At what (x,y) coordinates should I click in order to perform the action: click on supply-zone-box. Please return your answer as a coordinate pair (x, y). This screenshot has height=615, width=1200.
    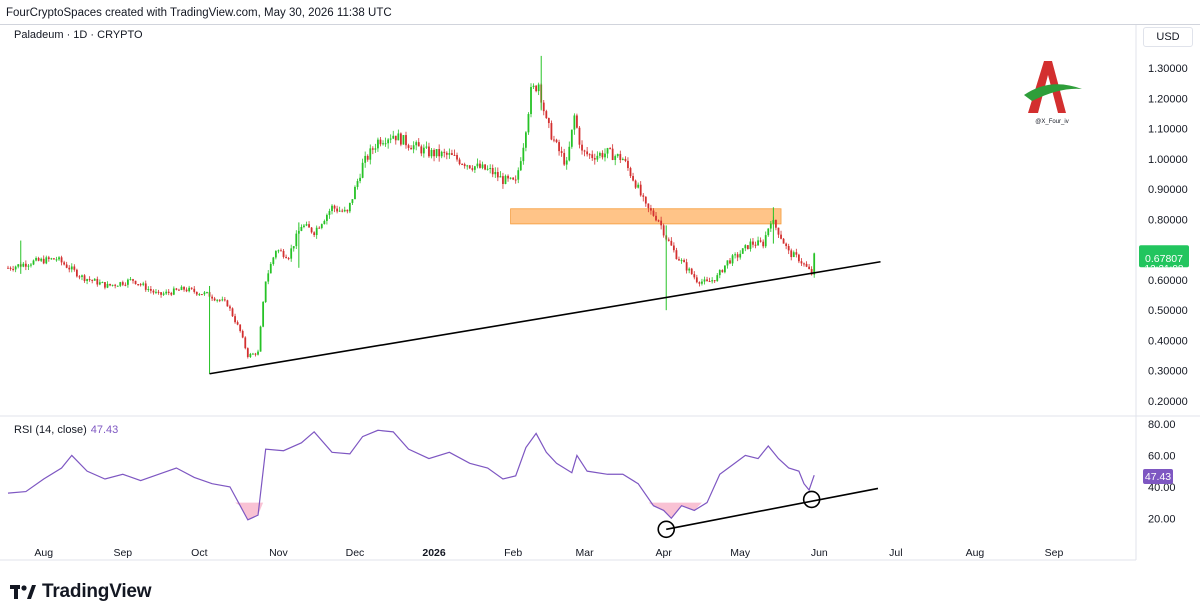
    Looking at the image, I should click on (646, 216).